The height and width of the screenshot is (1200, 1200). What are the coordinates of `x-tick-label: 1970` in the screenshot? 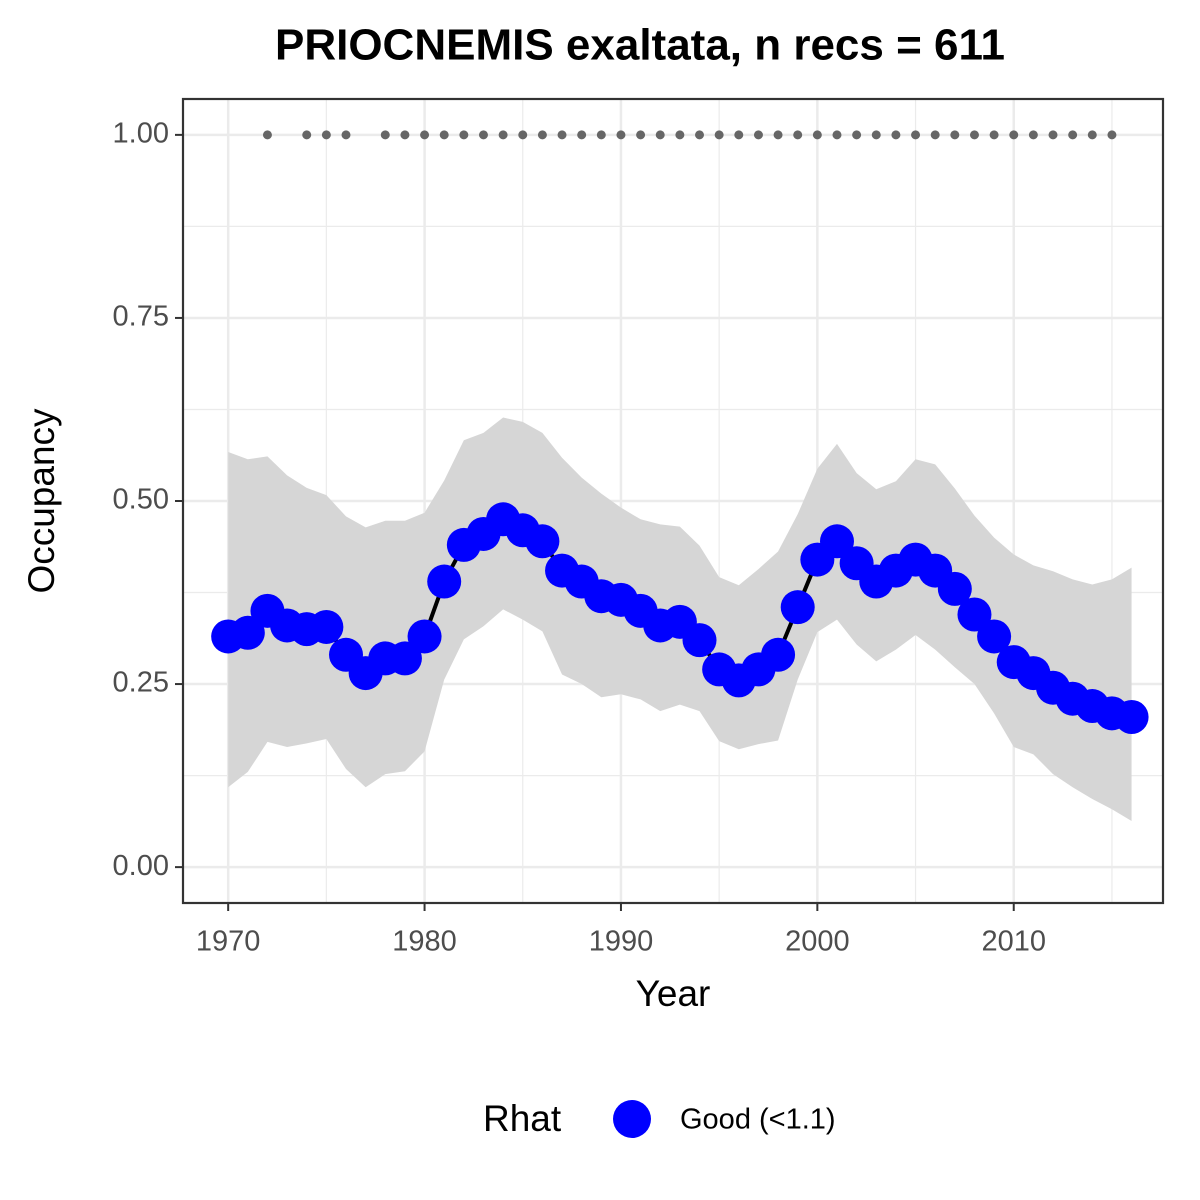 It's located at (228, 942).